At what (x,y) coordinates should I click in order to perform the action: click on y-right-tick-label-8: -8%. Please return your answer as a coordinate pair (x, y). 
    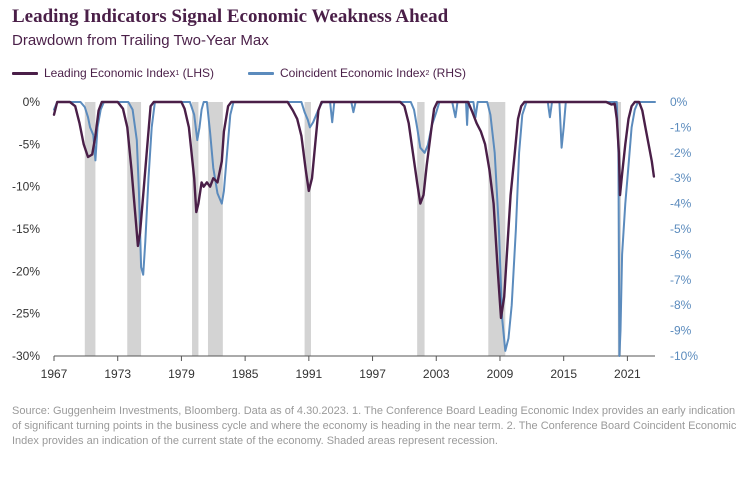
    Looking at the image, I should click on (681, 305).